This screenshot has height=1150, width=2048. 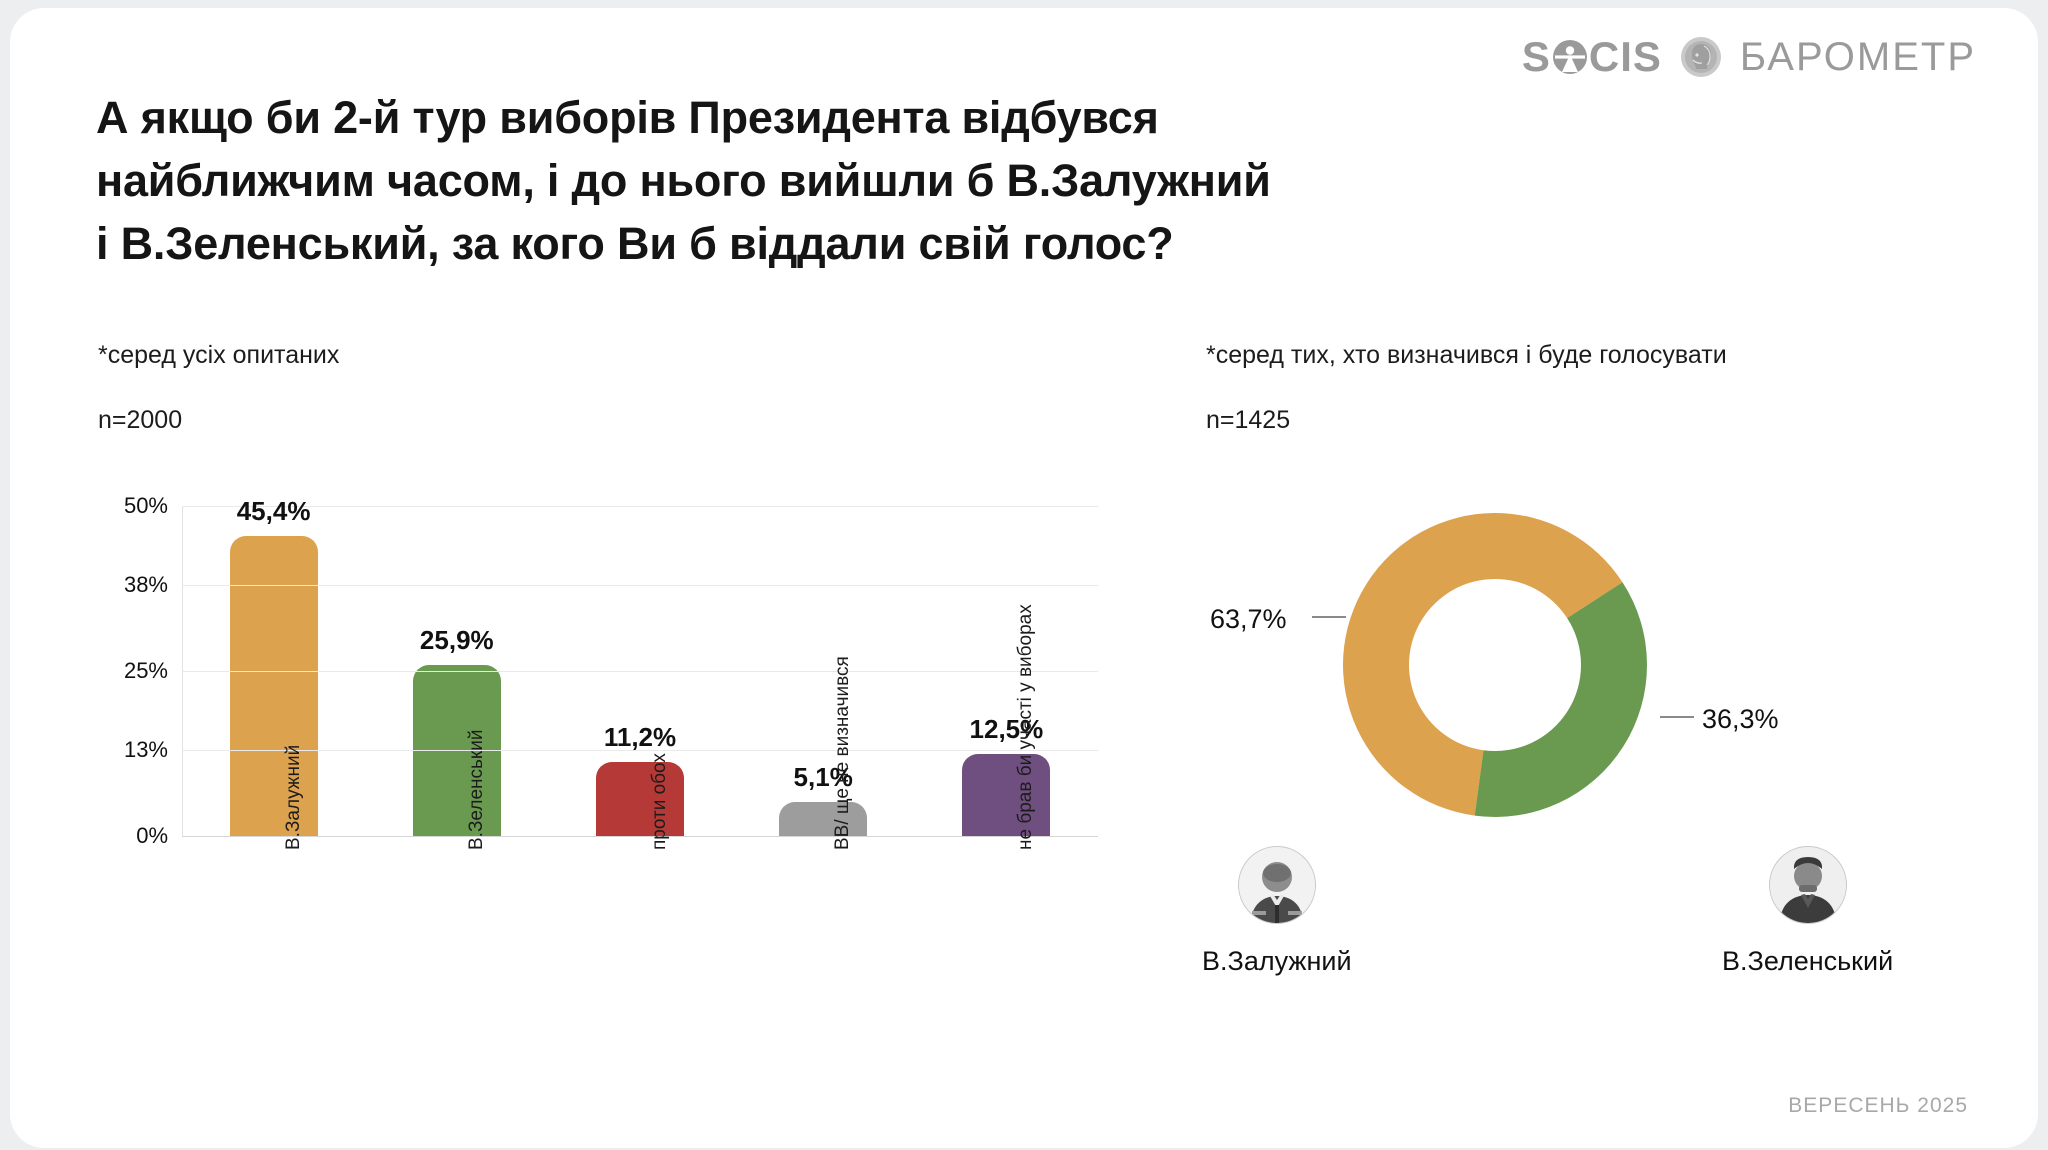 What do you see at coordinates (1740, 719) in the screenshot?
I see `donut-label-zelensky: 36,3%` at bounding box center [1740, 719].